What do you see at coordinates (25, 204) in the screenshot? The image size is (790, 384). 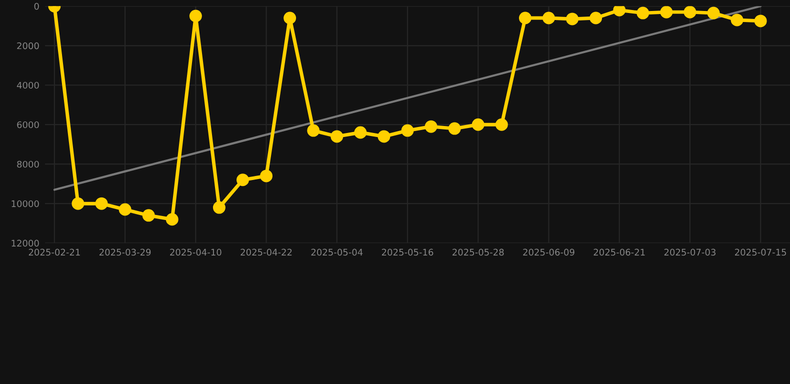 I see `y-tick-label: 10000` at bounding box center [25, 204].